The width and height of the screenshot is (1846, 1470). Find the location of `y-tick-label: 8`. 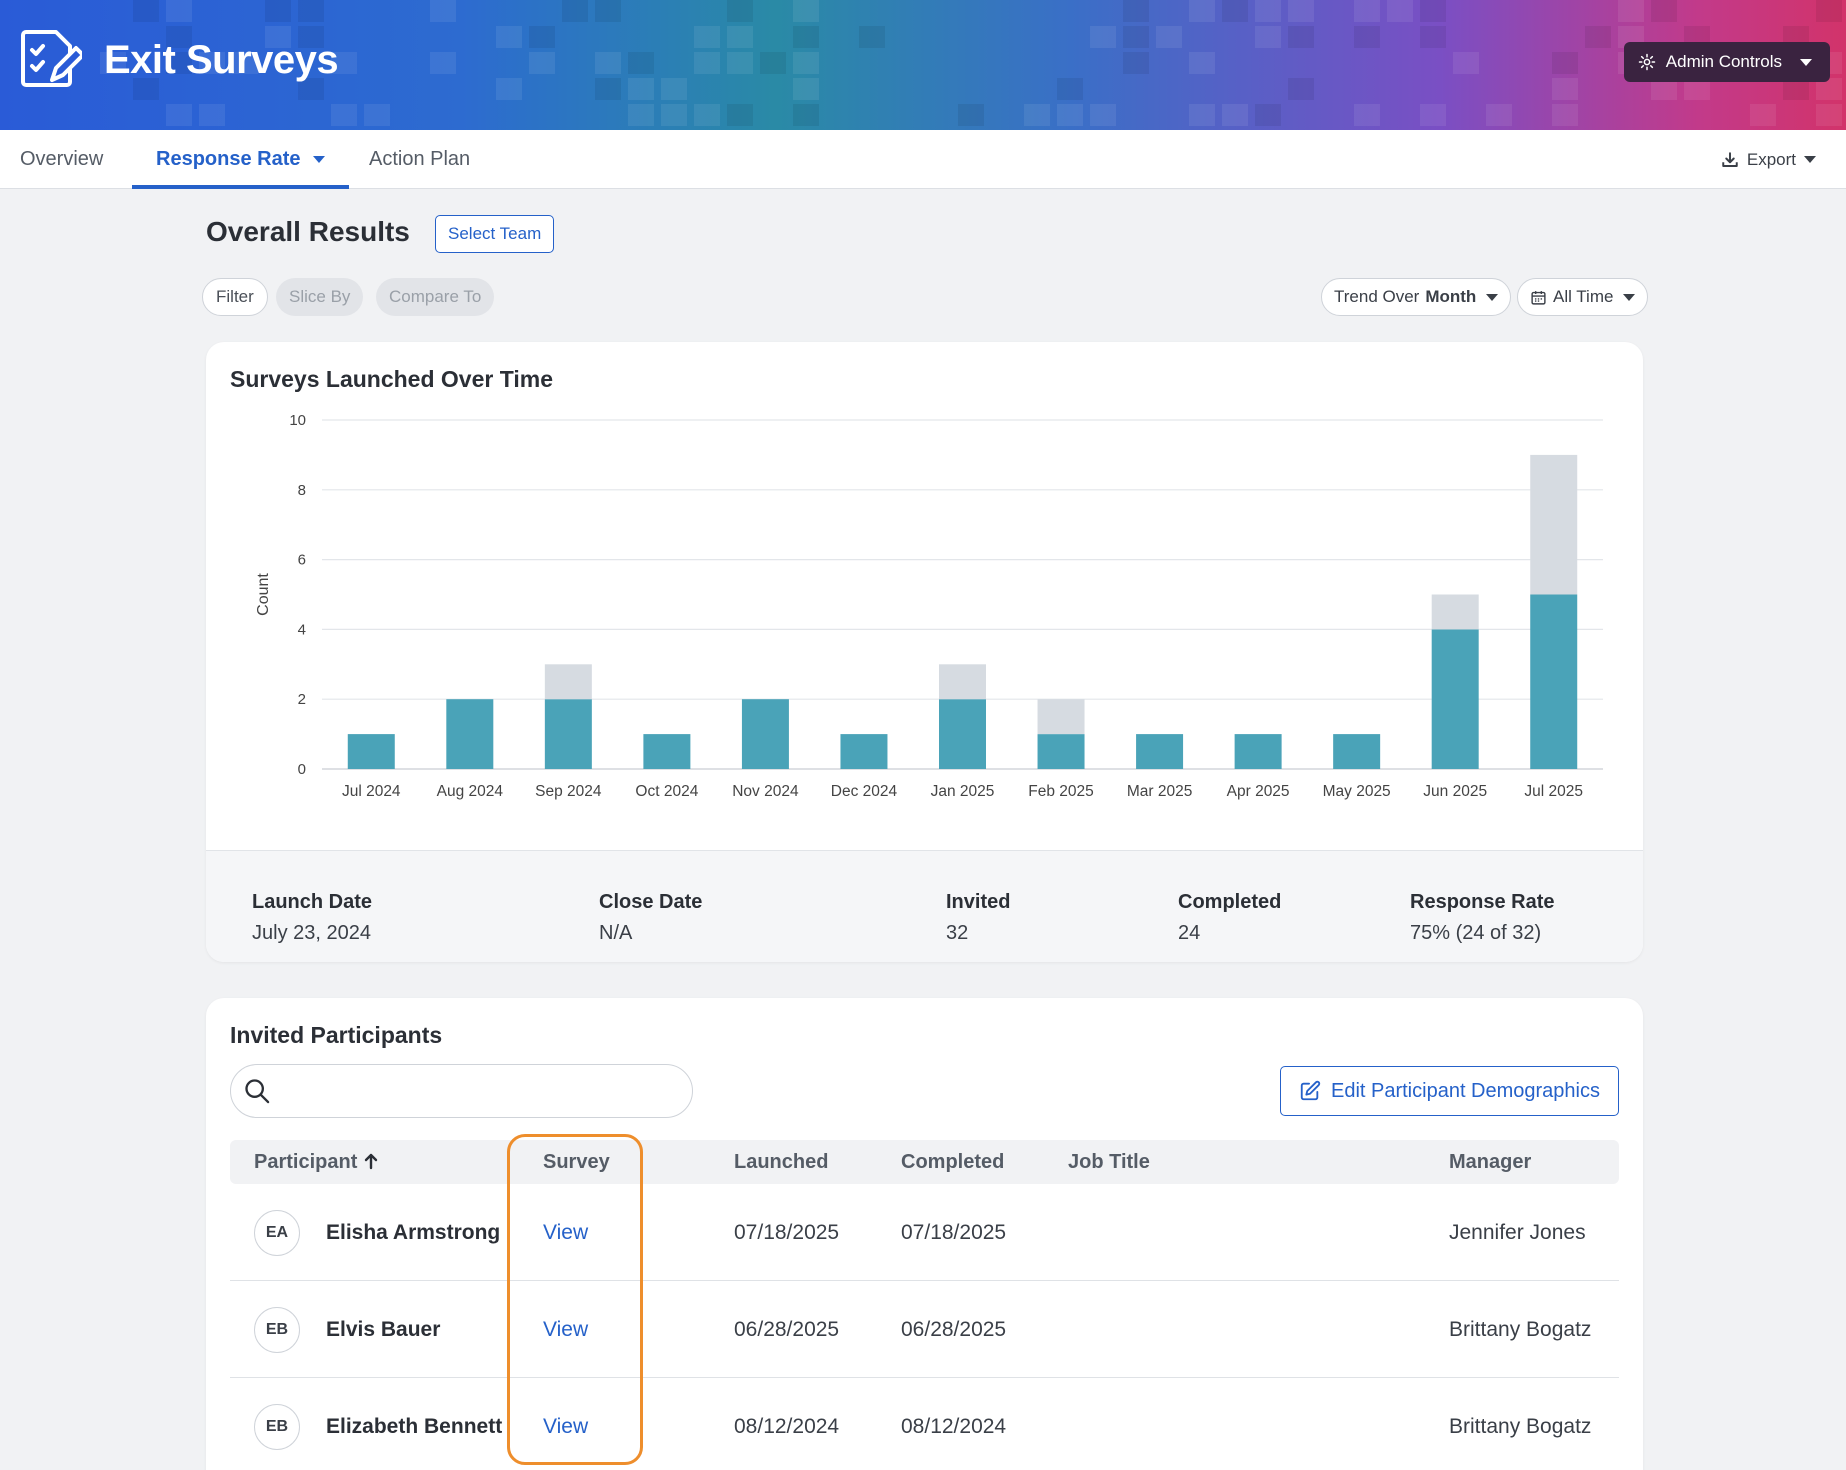

y-tick-label: 8 is located at coordinates (302, 490).